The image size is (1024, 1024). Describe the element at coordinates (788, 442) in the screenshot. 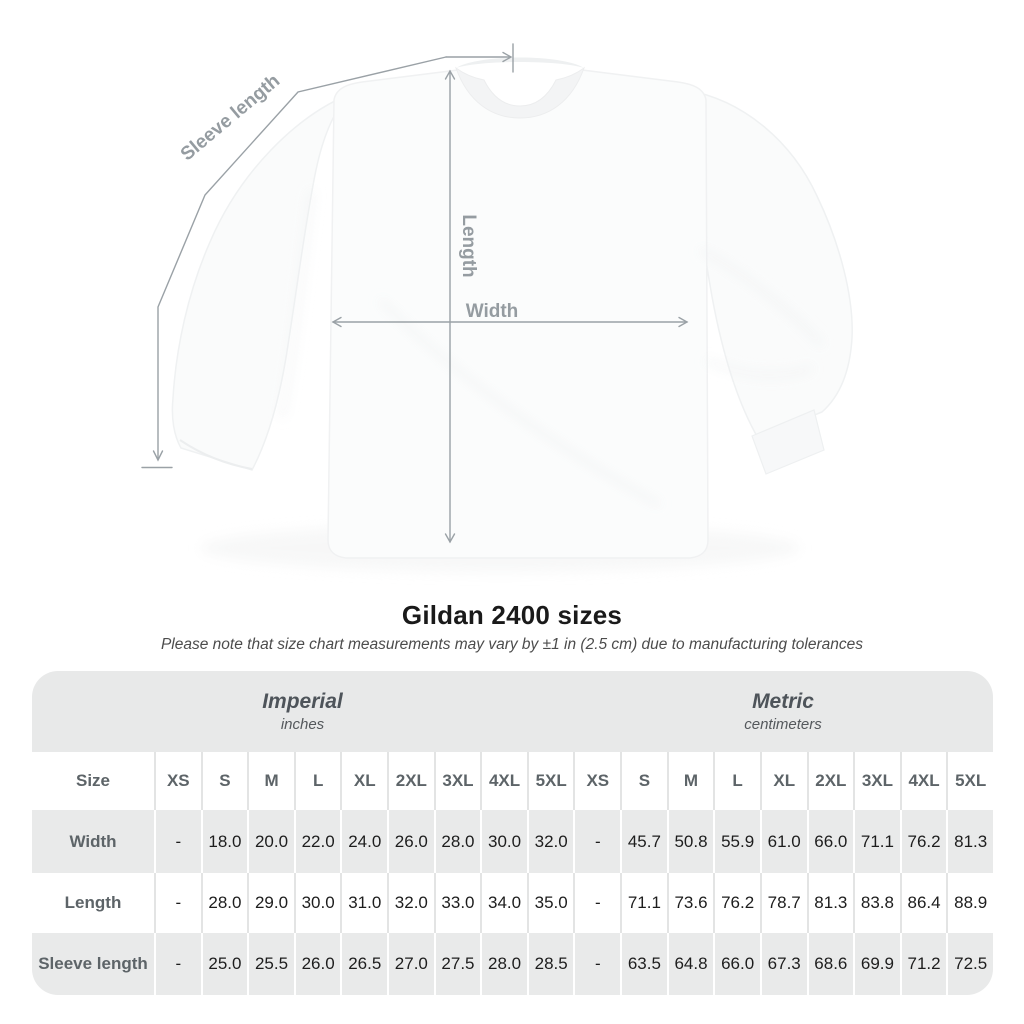

I see `shirt-right-cuff` at that location.